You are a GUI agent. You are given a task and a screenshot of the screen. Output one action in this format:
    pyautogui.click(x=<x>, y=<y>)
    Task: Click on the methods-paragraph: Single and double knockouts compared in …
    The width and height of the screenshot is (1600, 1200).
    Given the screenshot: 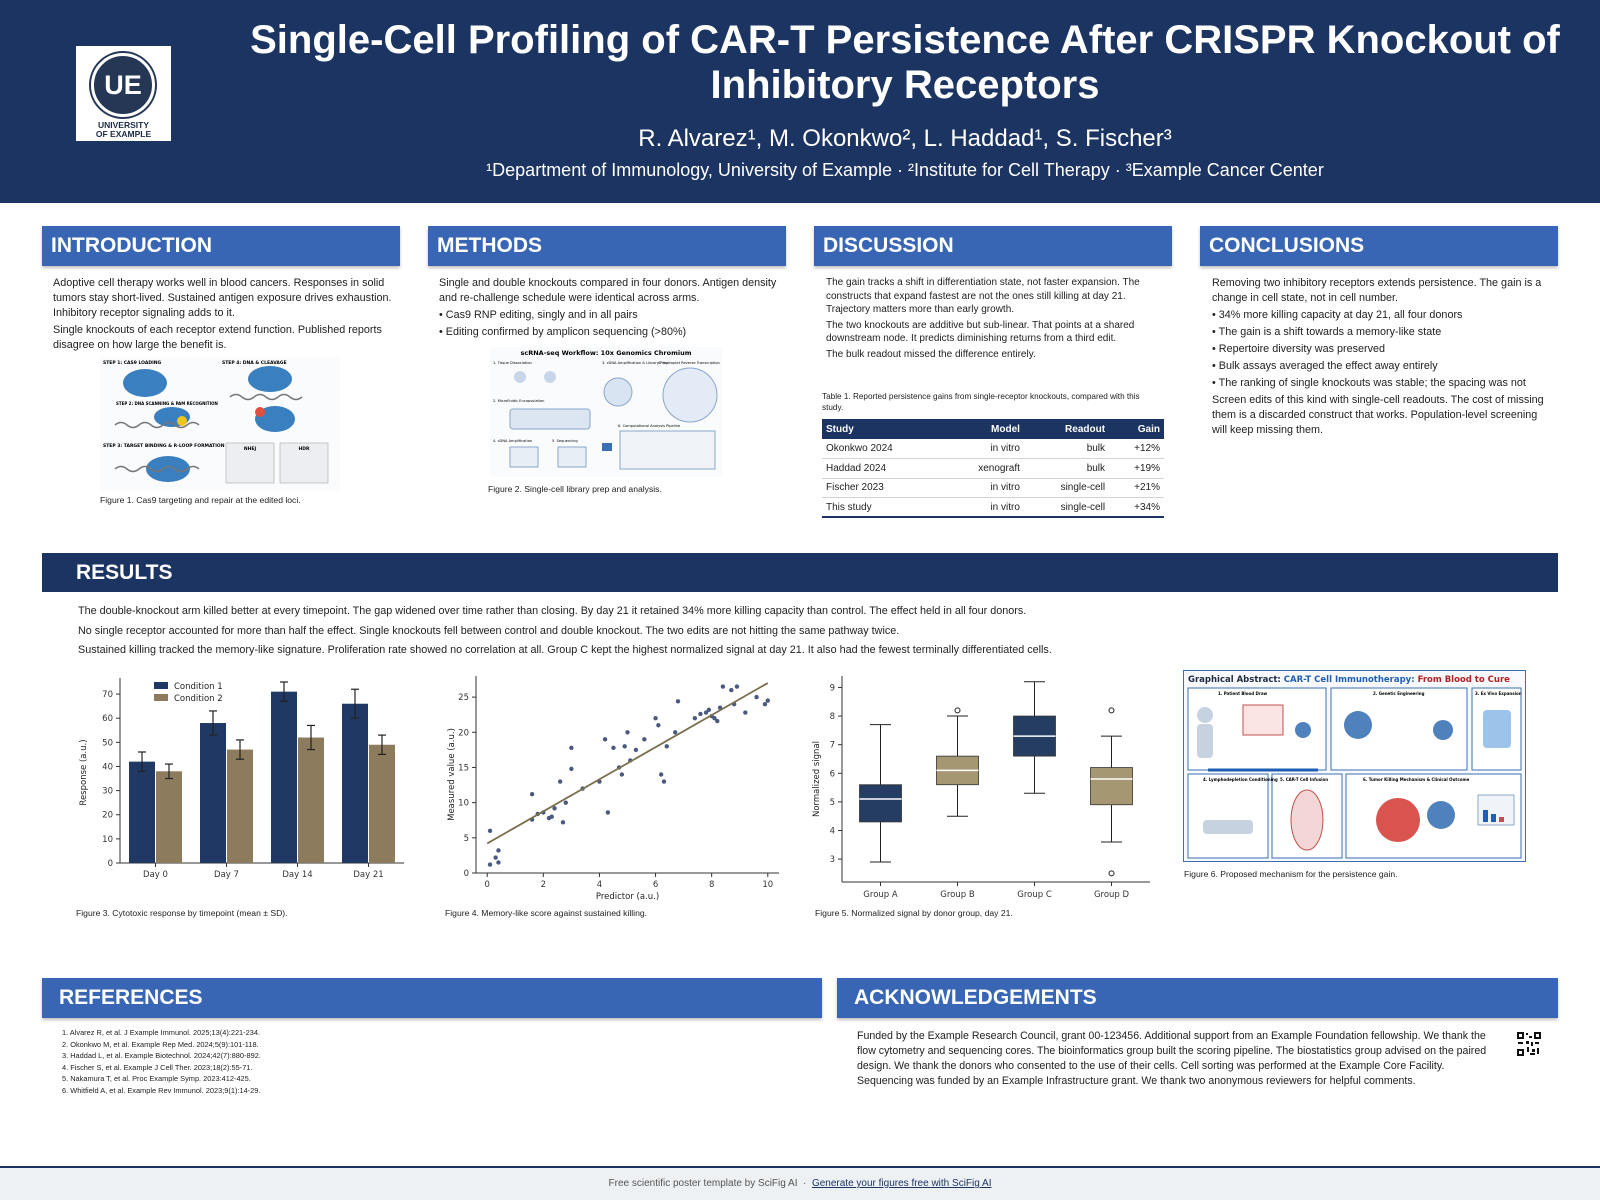 What is the action you would take?
    pyautogui.click(x=608, y=290)
    